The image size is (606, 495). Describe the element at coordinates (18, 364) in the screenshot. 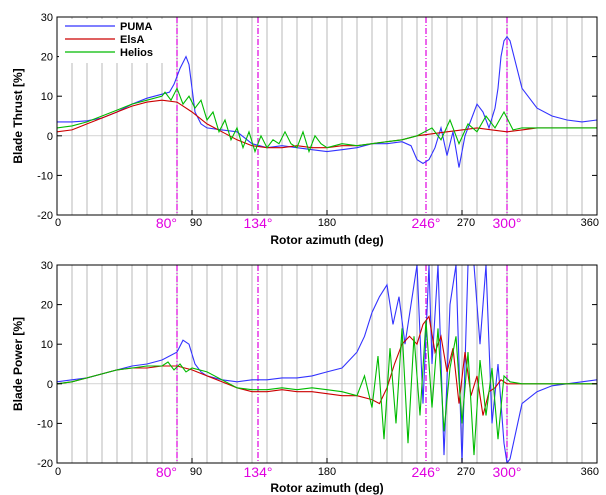

I see `y-axis-label: Blade Power [%]` at that location.